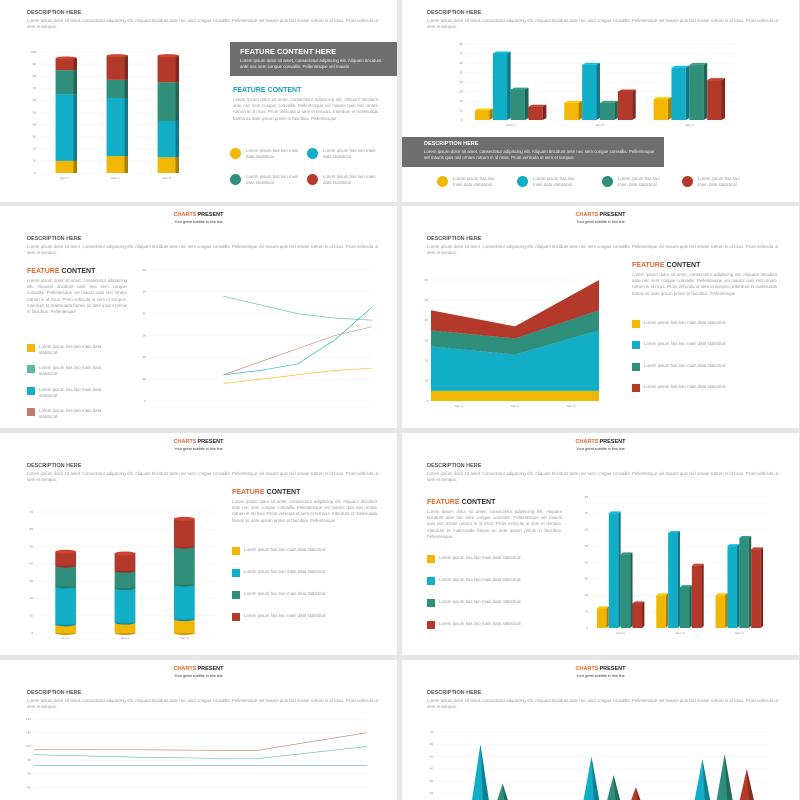 The image size is (800, 800). I want to click on area, so click(515, 332).